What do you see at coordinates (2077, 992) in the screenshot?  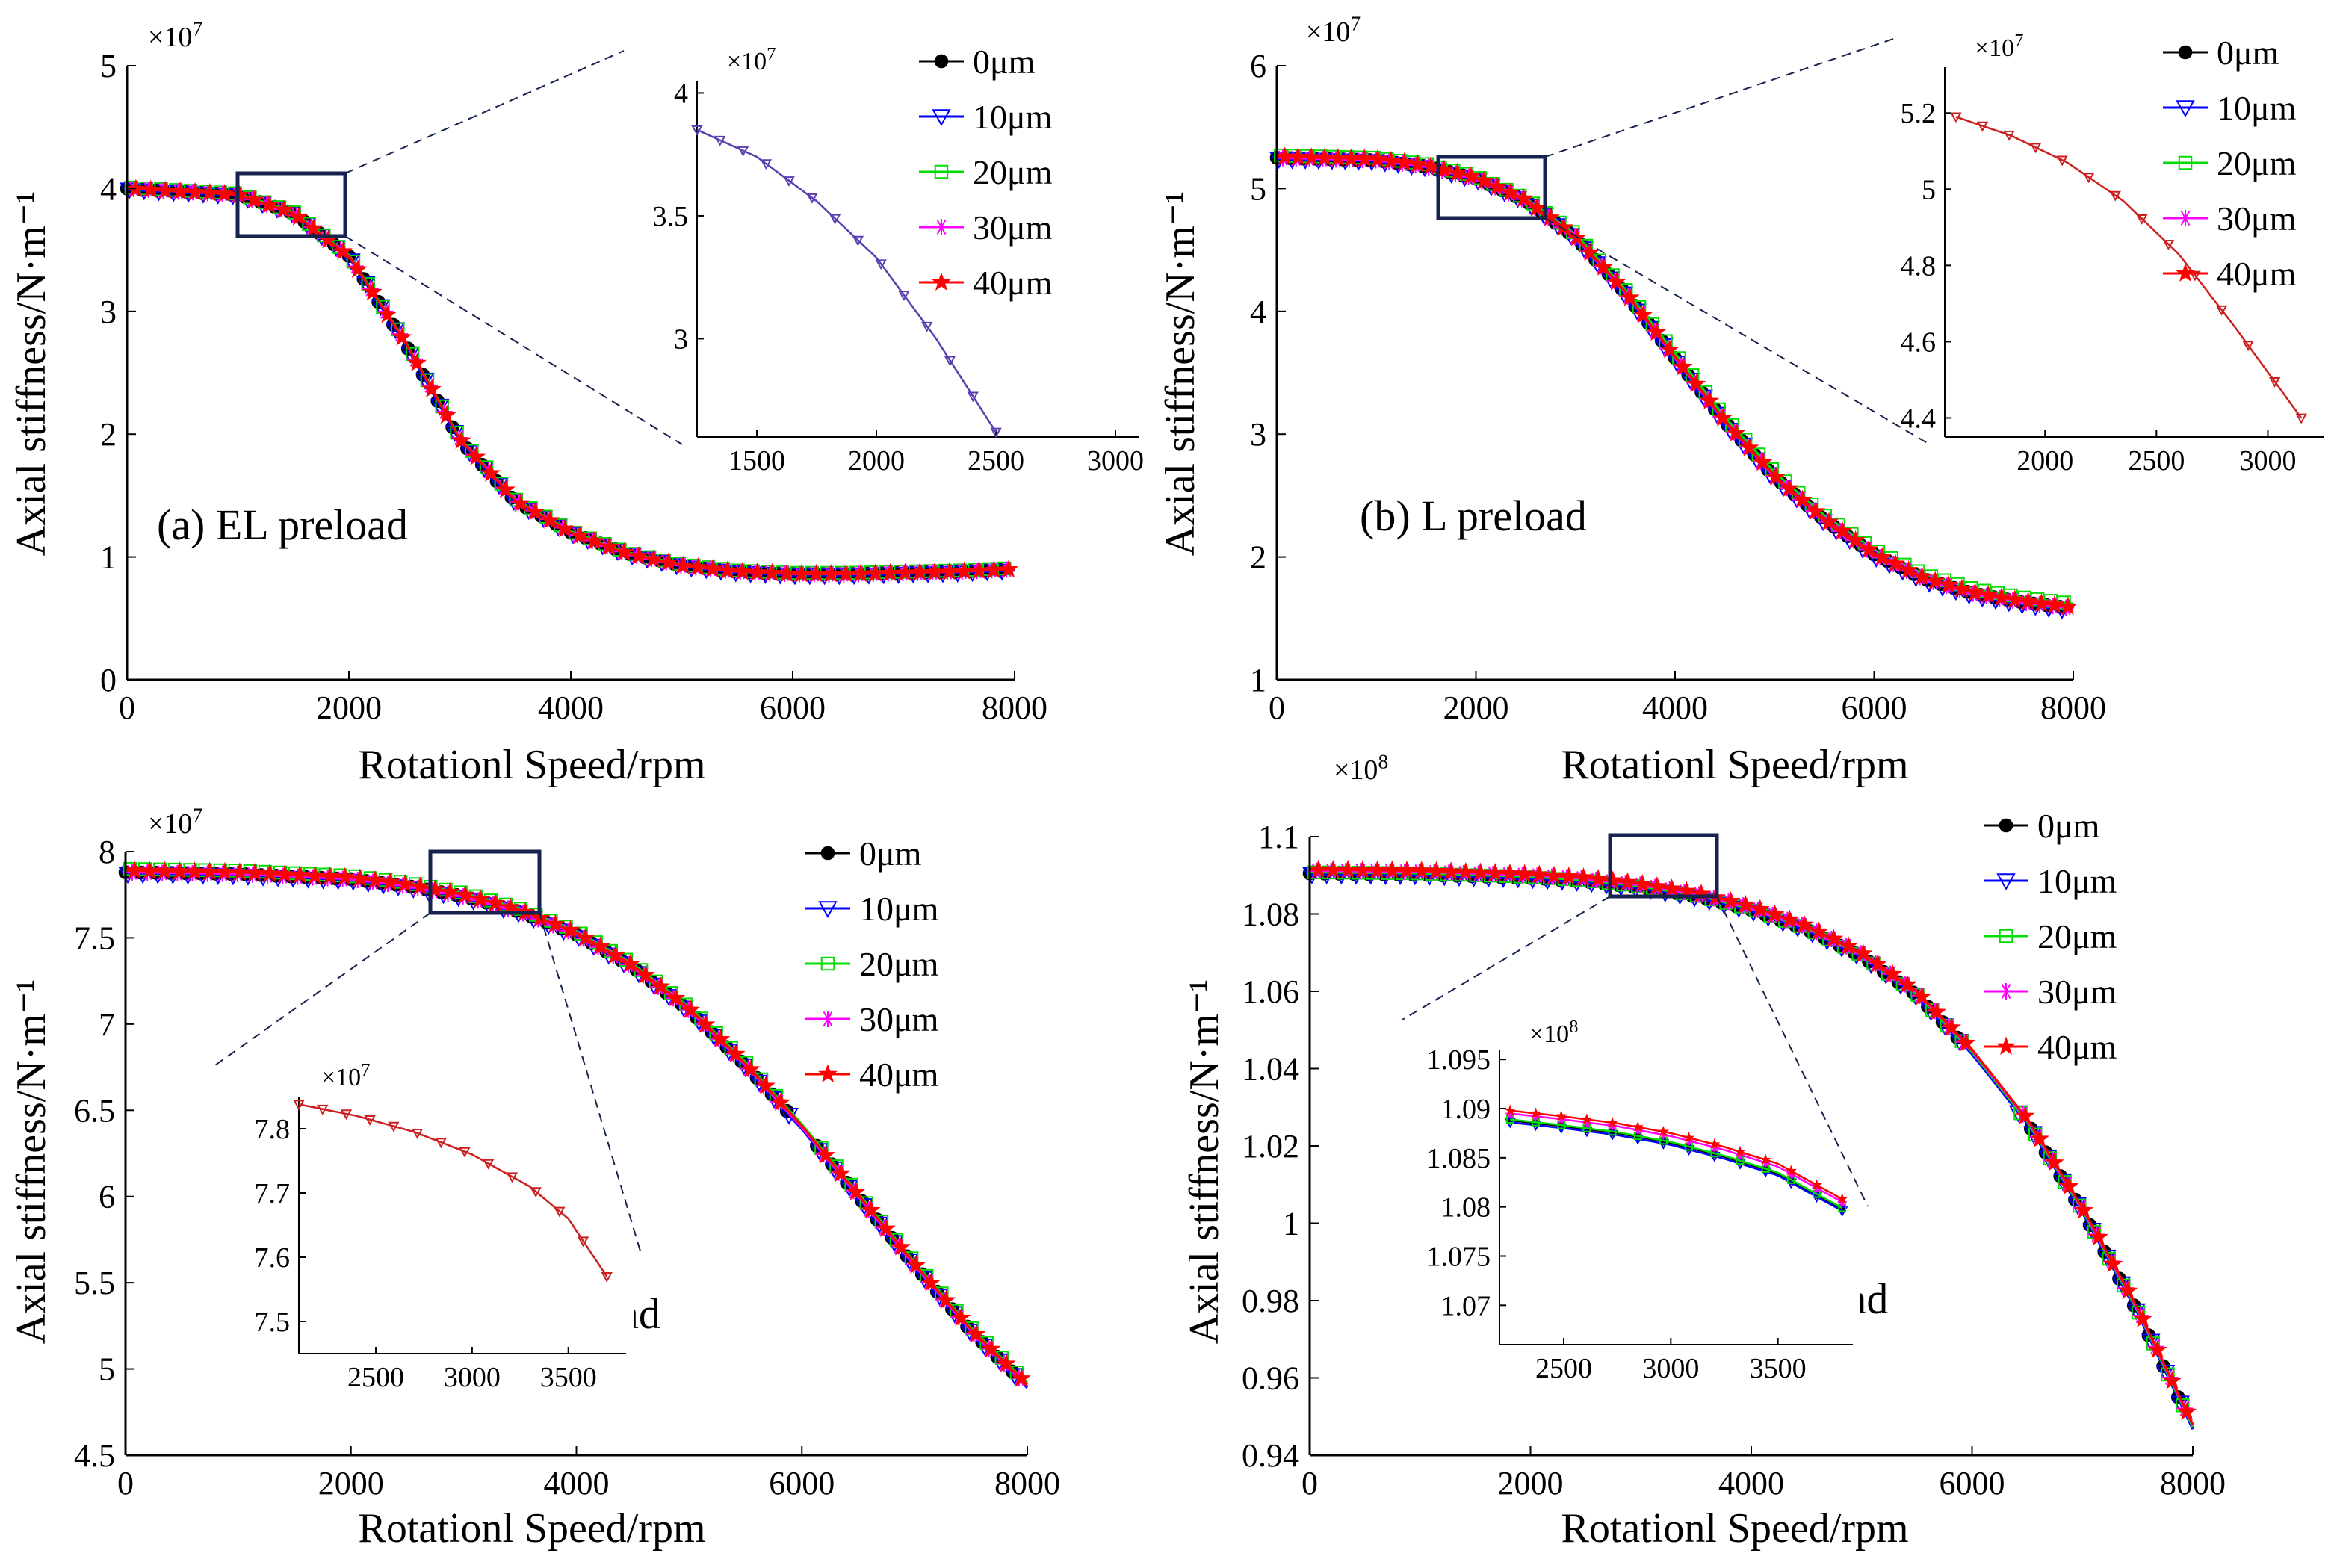 I see `legend-label: 30μm` at bounding box center [2077, 992].